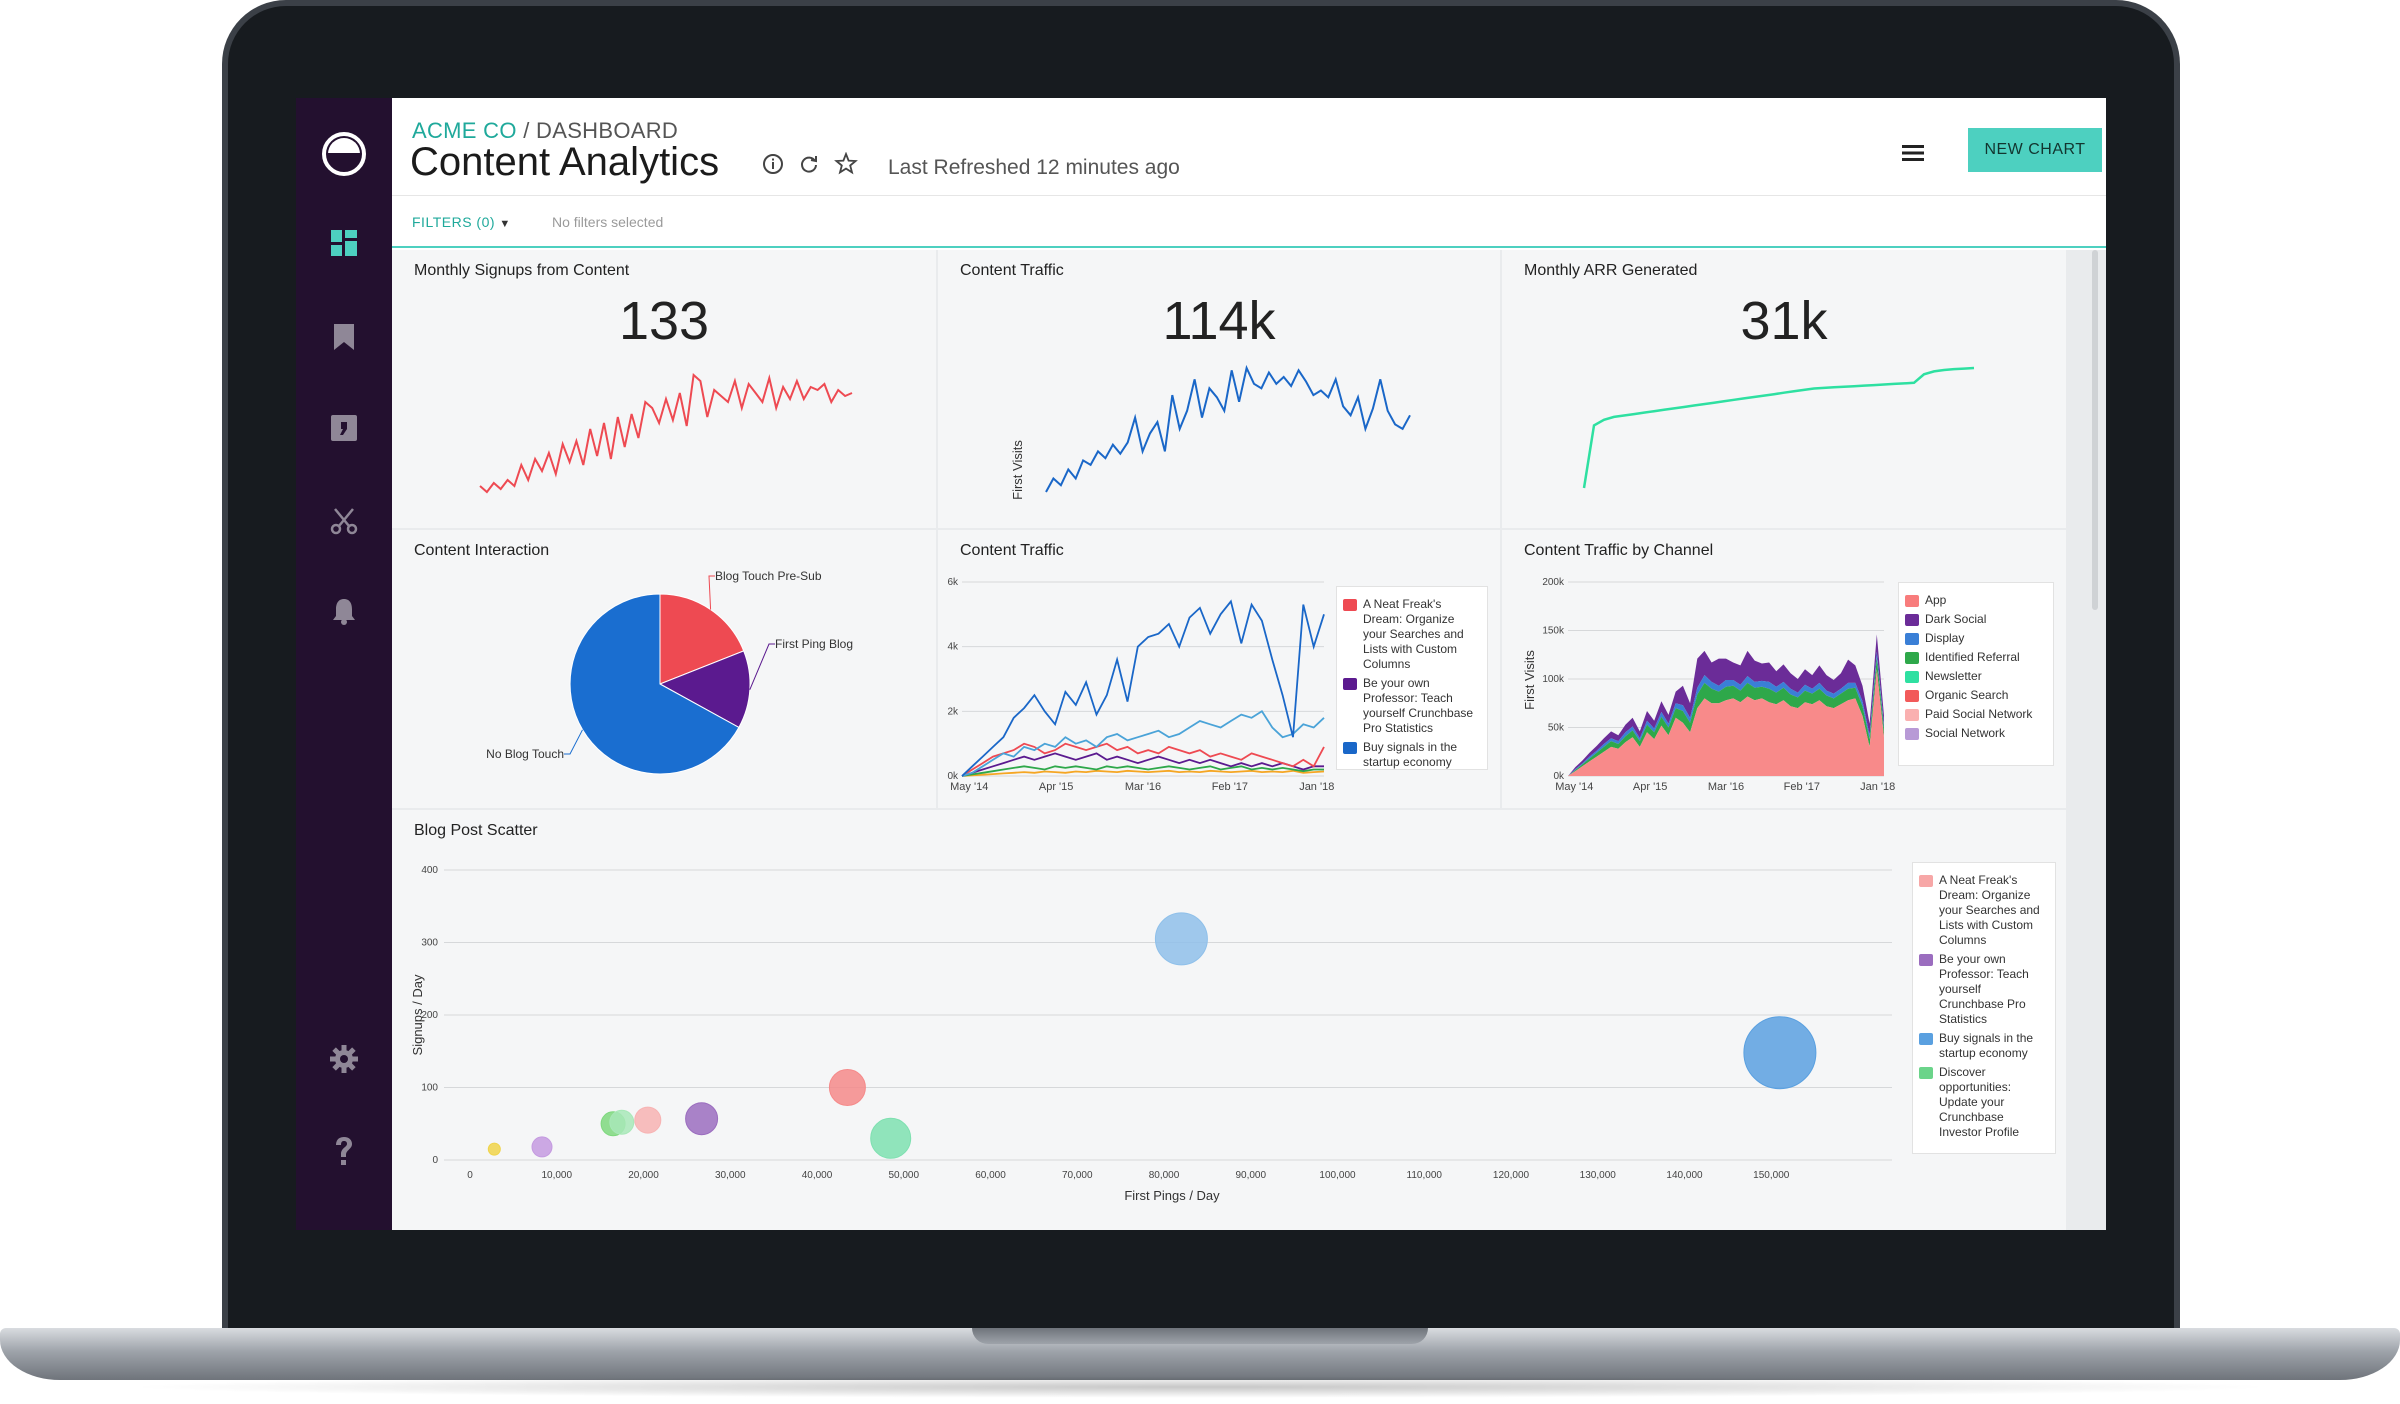 This screenshot has width=2400, height=1404. I want to click on card-signups: Monthly Signups from Content 133, so click(664, 389).